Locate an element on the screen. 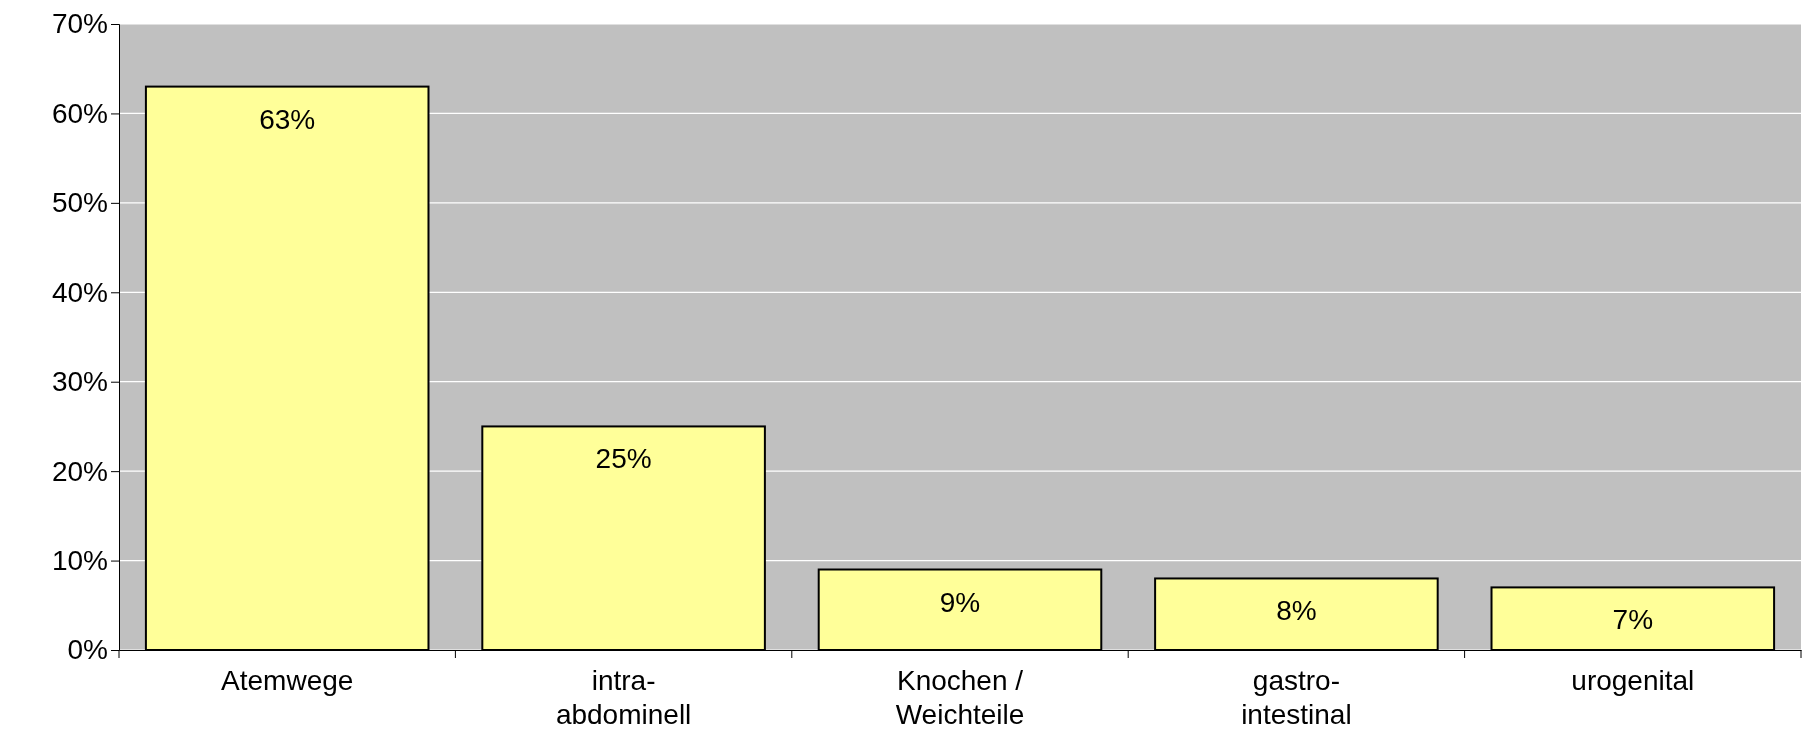 This screenshot has width=1808, height=754. y-tick-label: 40% is located at coordinates (79, 292).